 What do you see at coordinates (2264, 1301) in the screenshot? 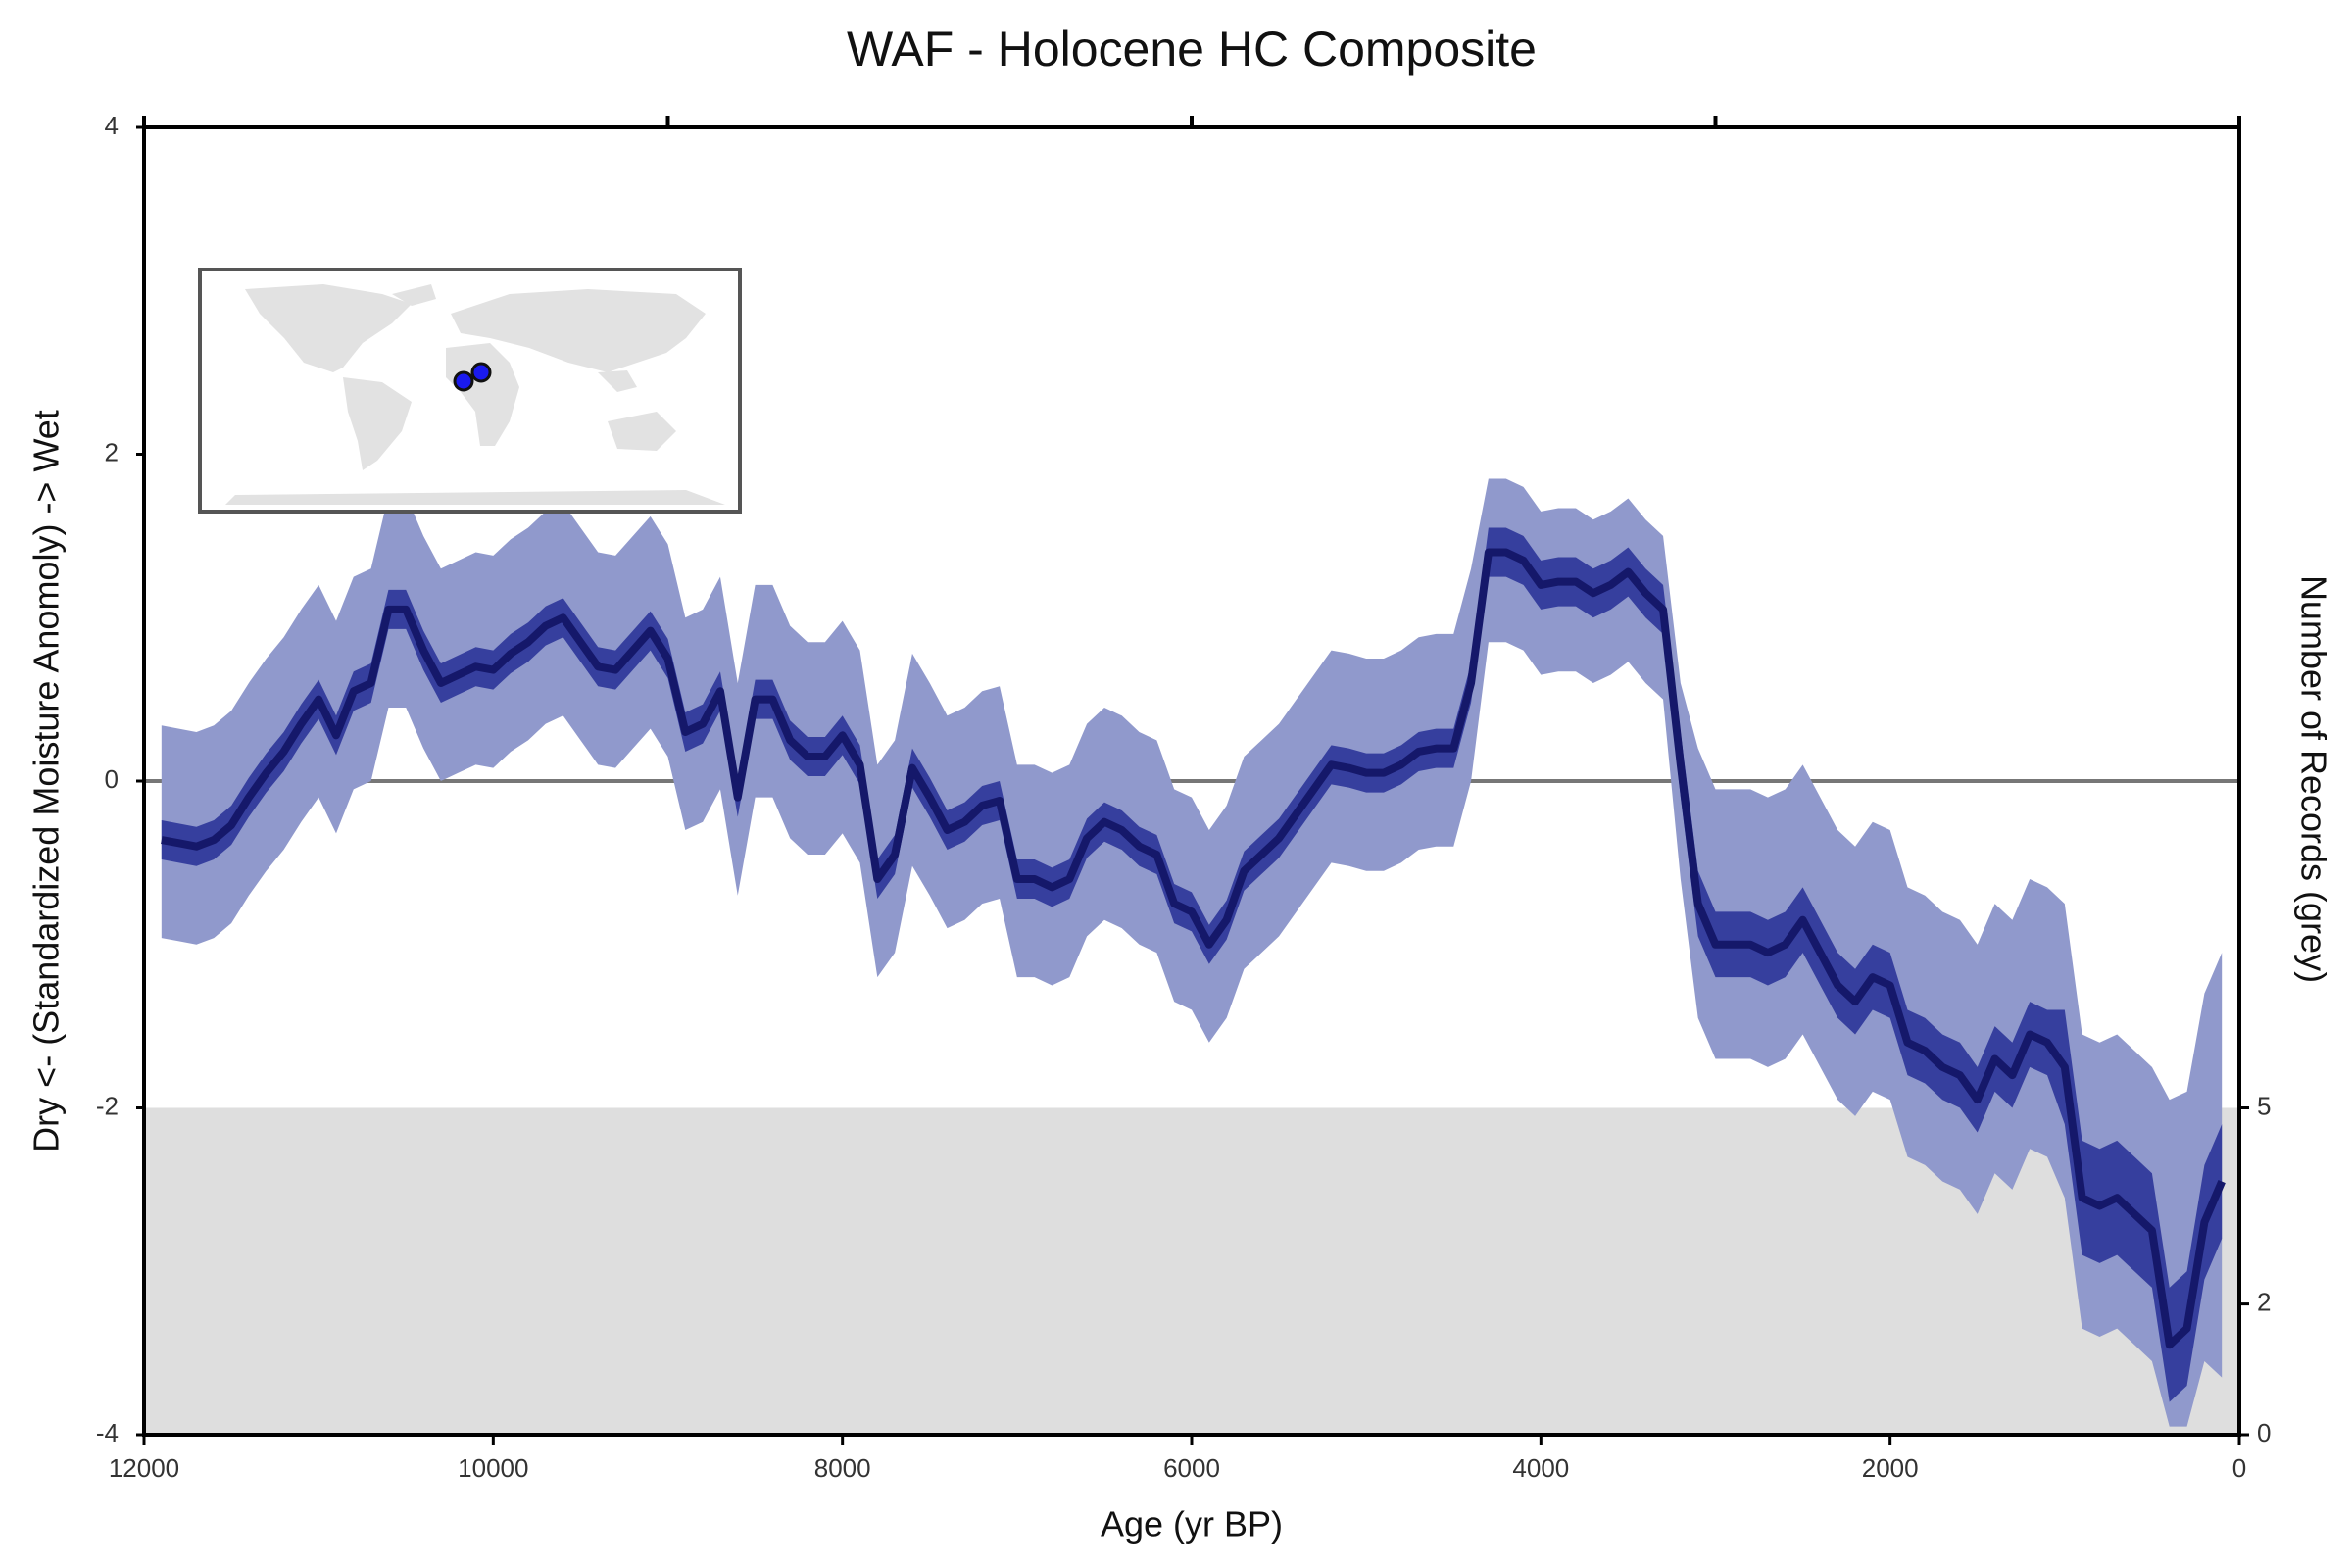
I see `y2-tick-label: 2` at bounding box center [2264, 1301].